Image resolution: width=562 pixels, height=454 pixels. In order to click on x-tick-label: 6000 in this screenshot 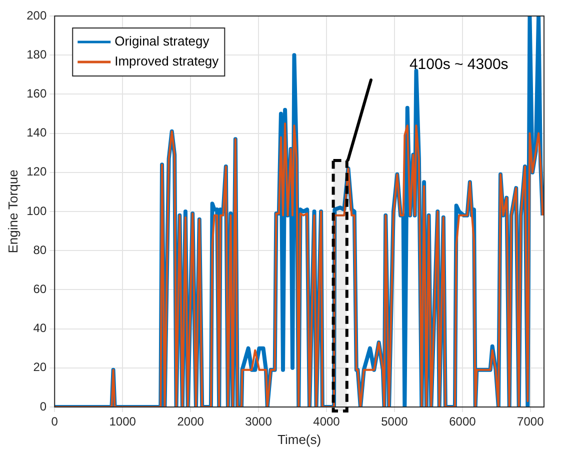, I will do `click(462, 421)`.